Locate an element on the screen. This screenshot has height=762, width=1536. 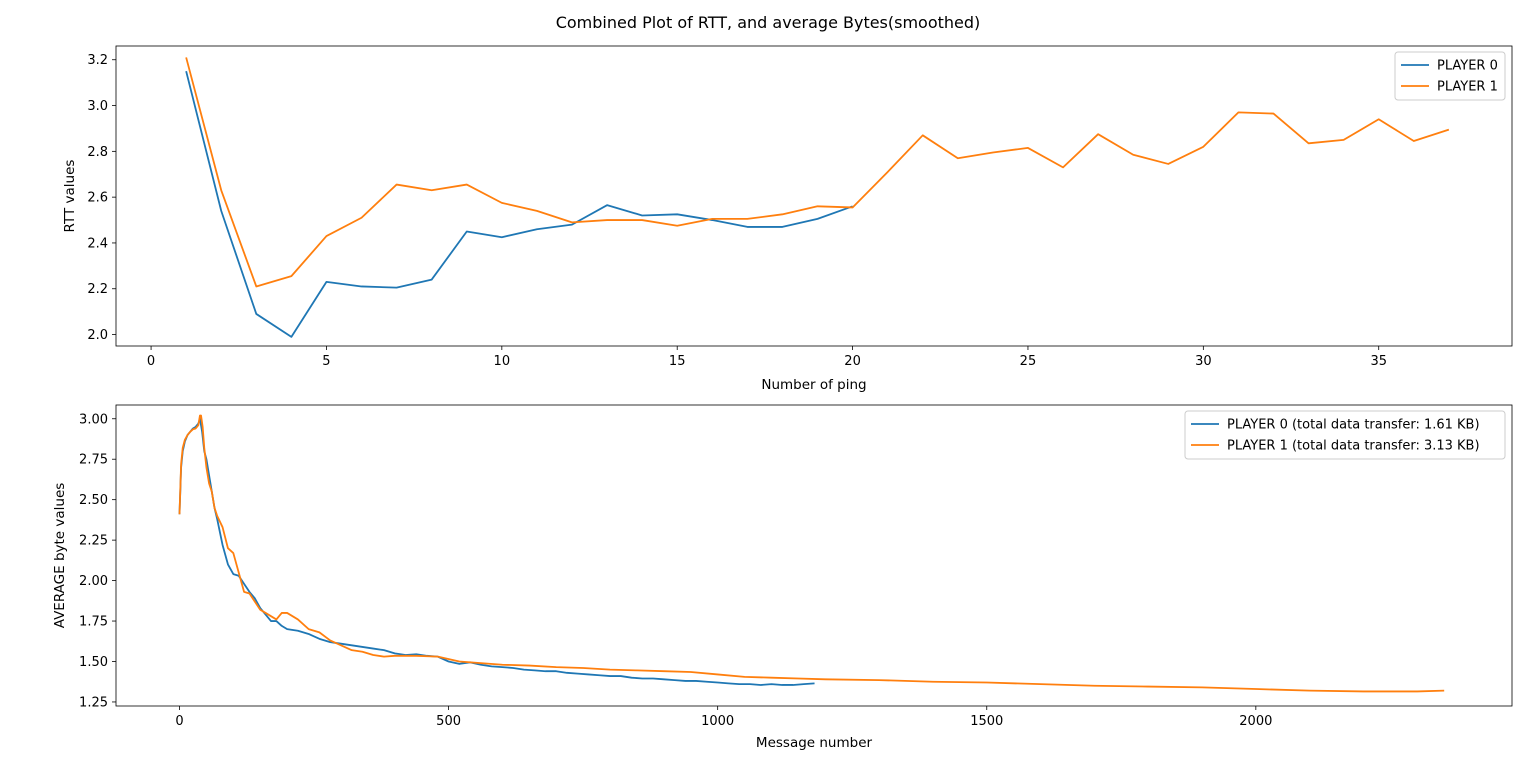
y-tick-label: 3.0 is located at coordinates (97, 106).